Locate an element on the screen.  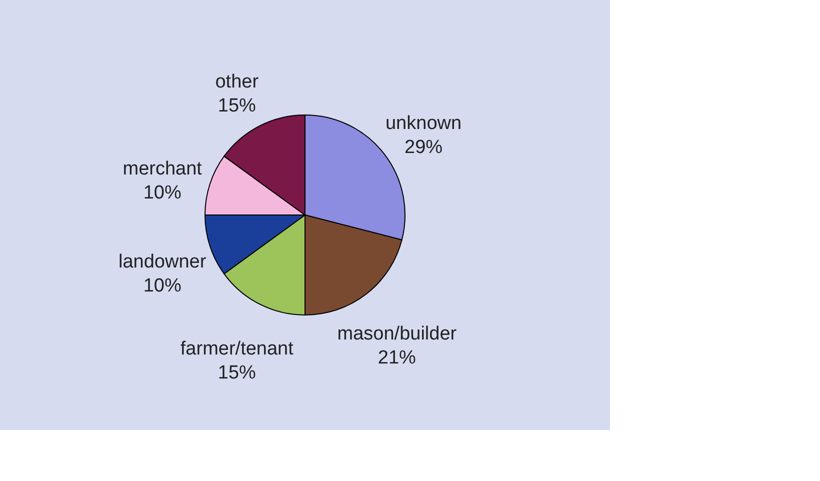
slice-label: unknown is located at coordinates (423, 123).